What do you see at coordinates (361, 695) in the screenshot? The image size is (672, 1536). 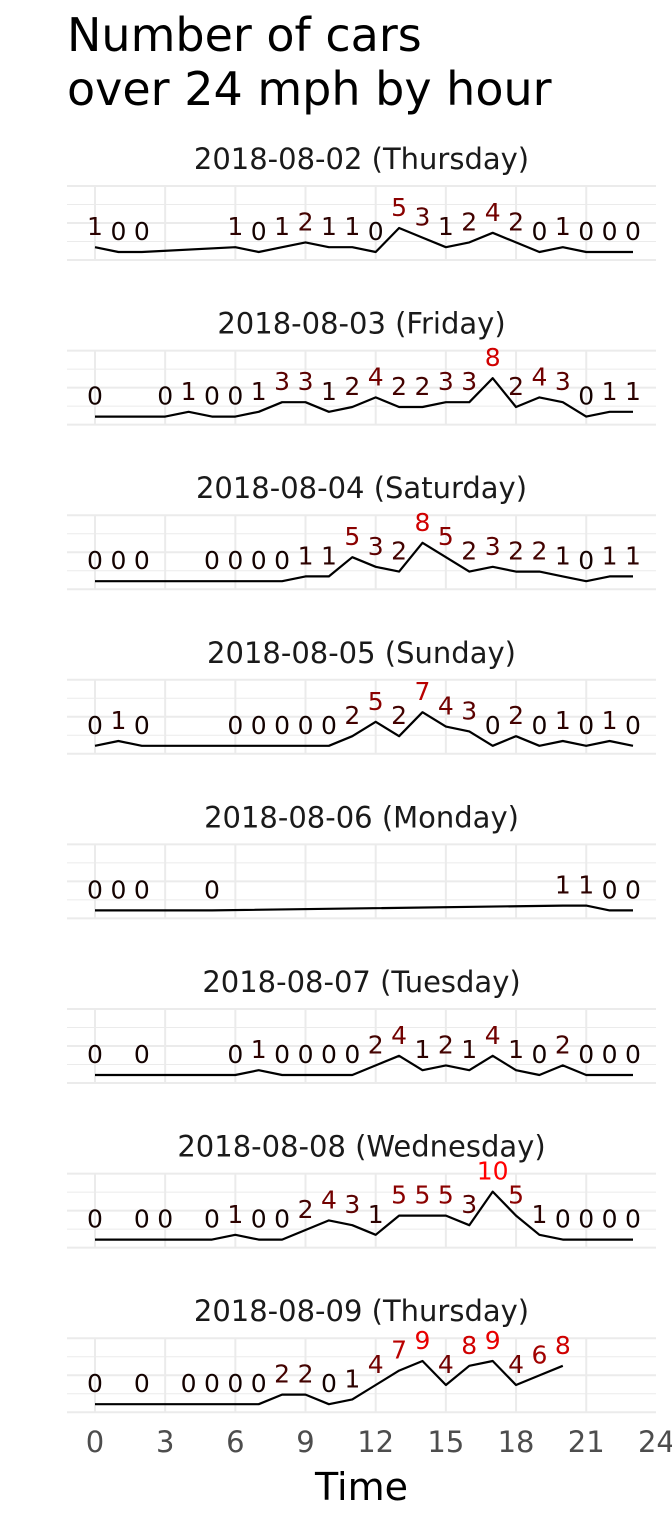 I see `panel-2018-08-05: 2018-08-05 (Sunday)0 1 0 0 0 0 0 0 2 5 27 4 3 0 2 0 1 0 1 0` at bounding box center [361, 695].